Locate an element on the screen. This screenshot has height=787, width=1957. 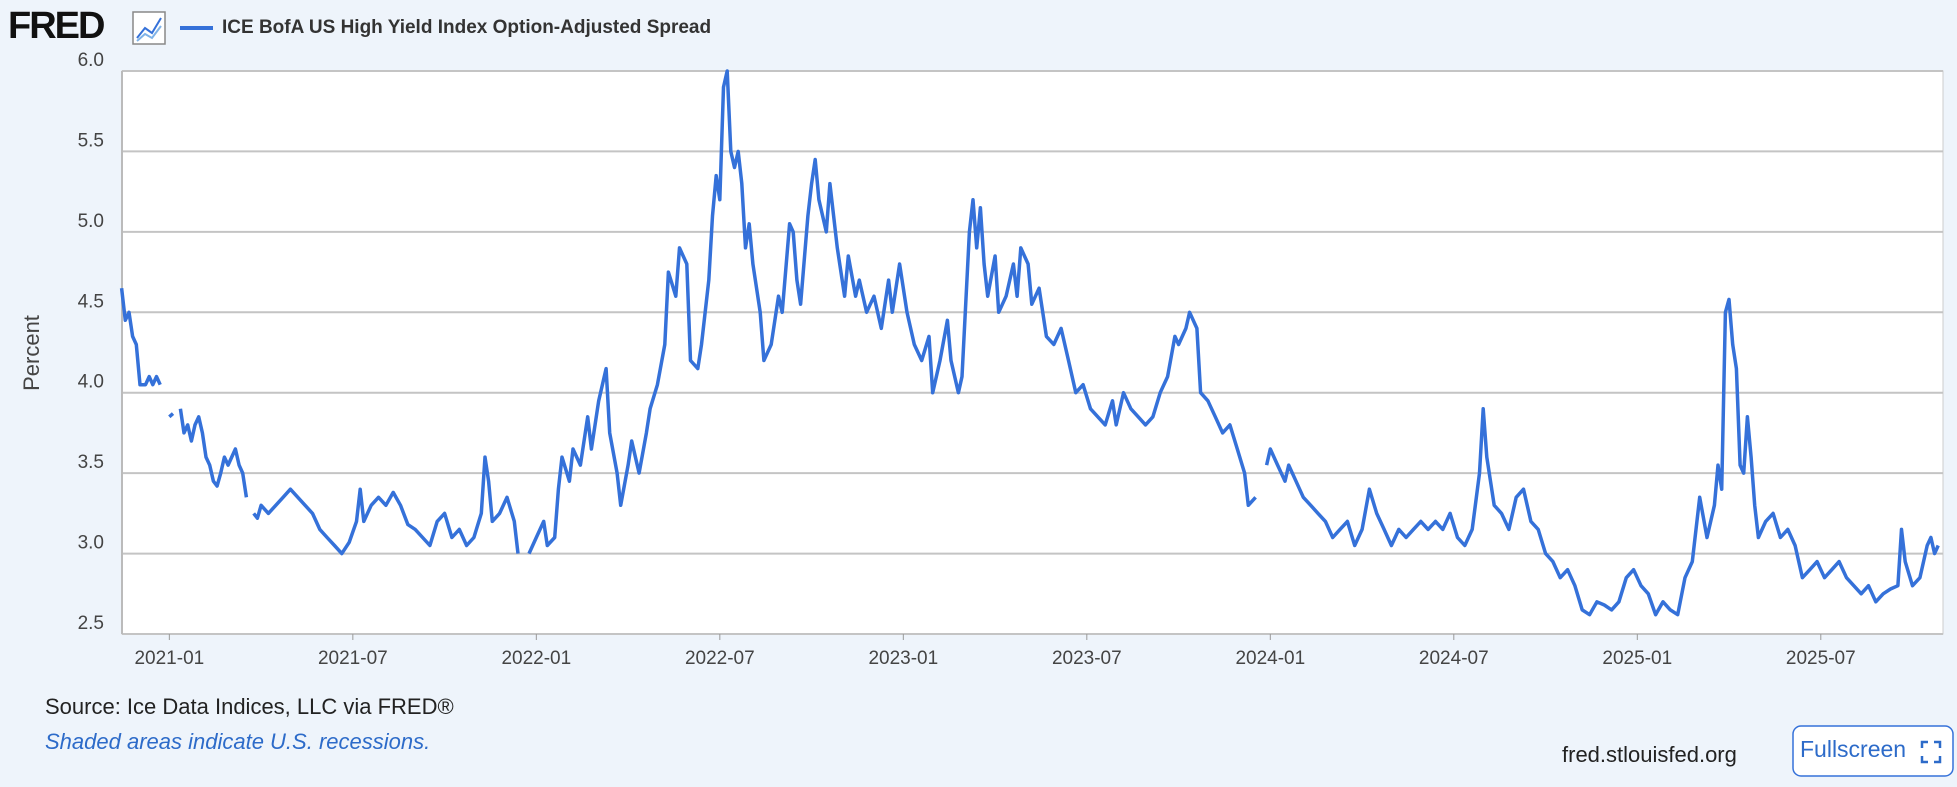
fullscreen-button: Fullscreen is located at coordinates (1873, 751).